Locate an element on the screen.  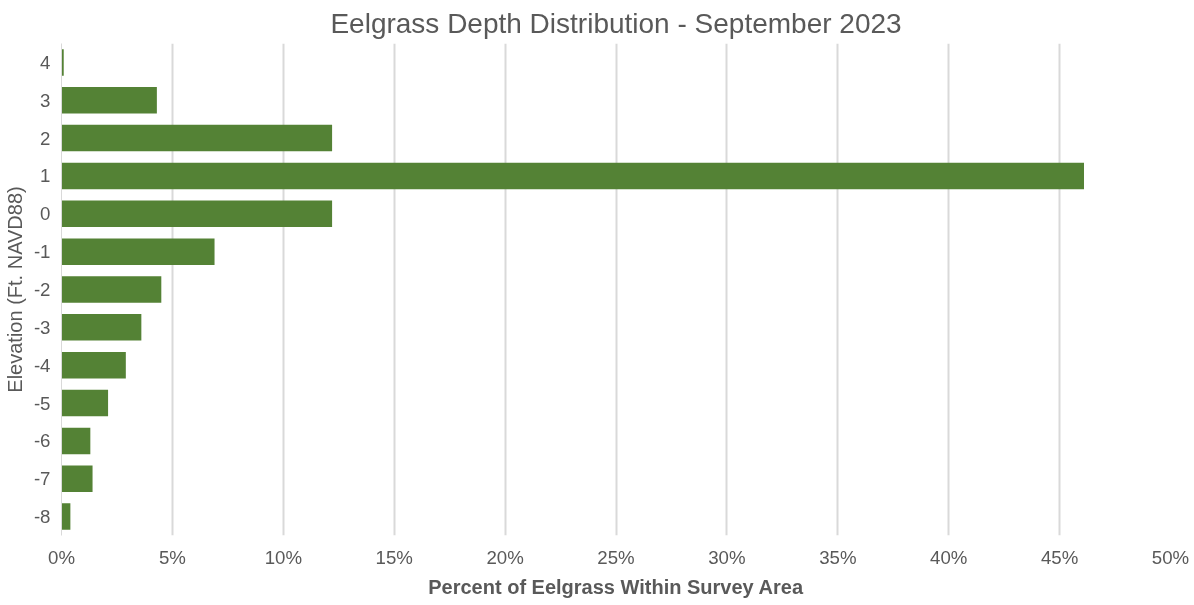
x-tick-label: 20% is located at coordinates (505, 557).